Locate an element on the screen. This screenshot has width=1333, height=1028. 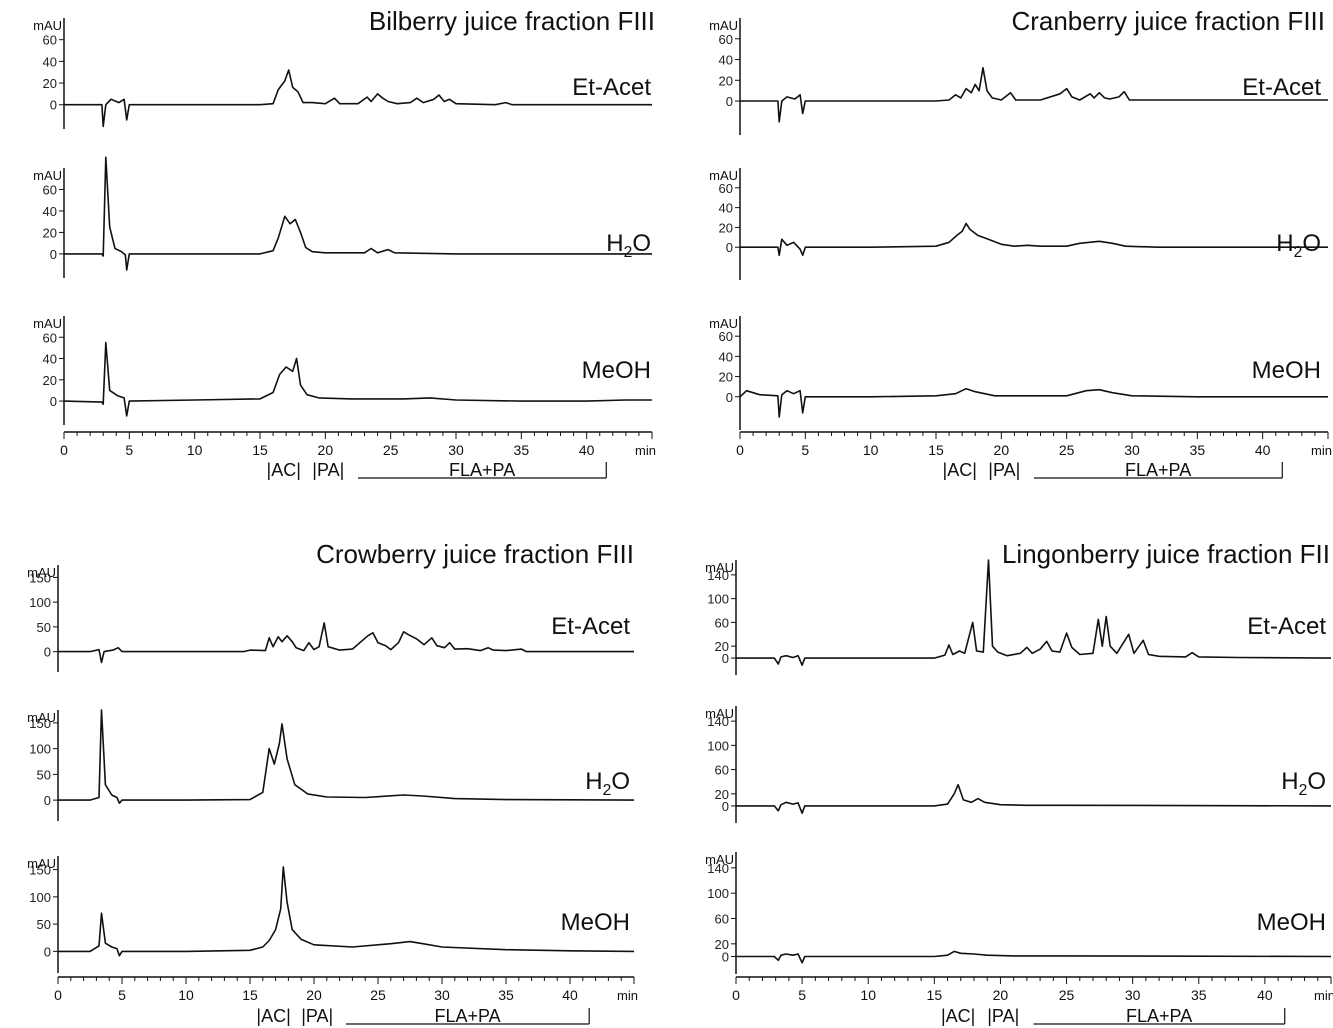
y-tick-label: 150 is located at coordinates (40, 870).